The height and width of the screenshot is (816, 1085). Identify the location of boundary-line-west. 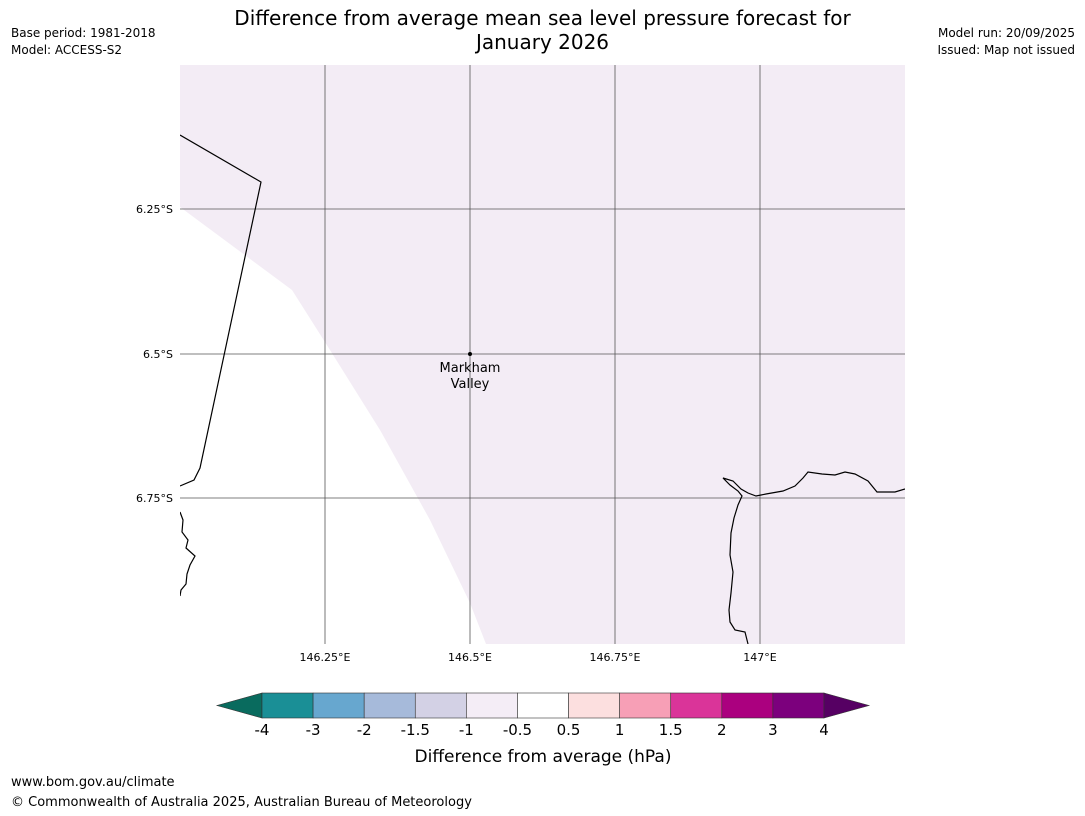
(221, 310).